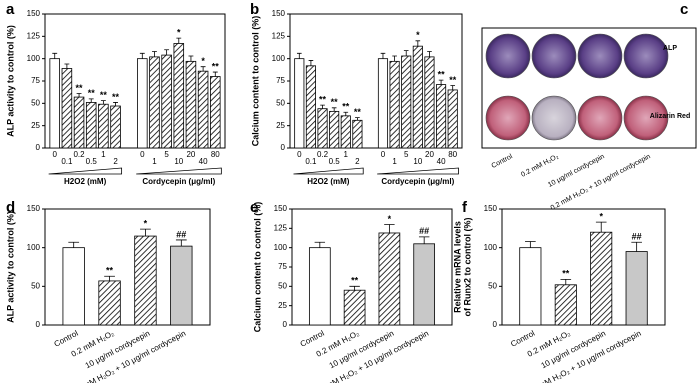  I want to click on x-tick-label: 40, so click(203, 161).